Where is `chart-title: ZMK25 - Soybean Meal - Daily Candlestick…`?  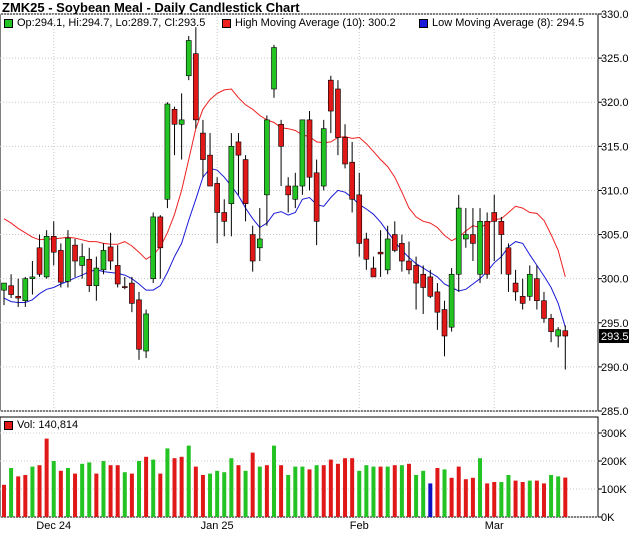
chart-title: ZMK25 - Soybean Meal - Daily Candlestick… is located at coordinates (151, 7).